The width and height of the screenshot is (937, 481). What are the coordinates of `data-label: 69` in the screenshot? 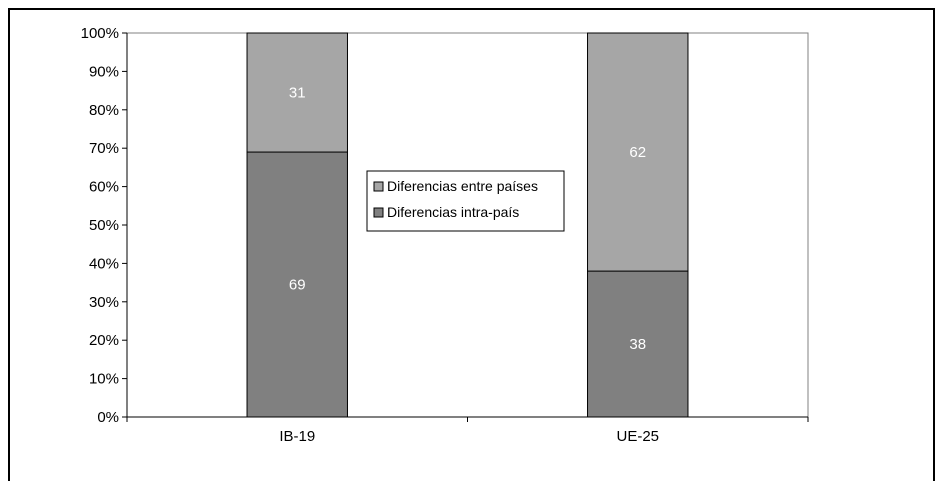 It's located at (297, 285).